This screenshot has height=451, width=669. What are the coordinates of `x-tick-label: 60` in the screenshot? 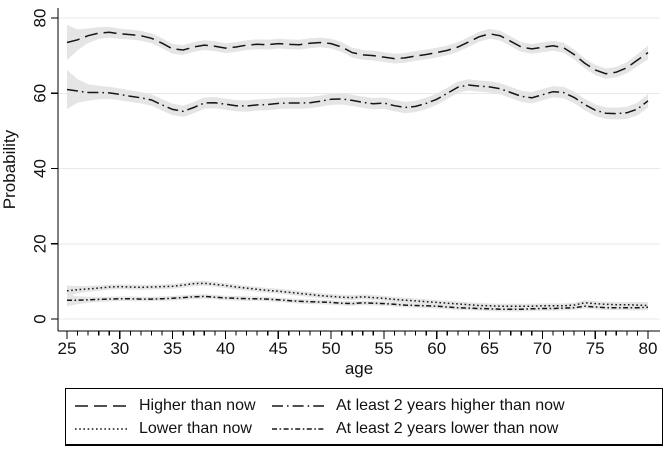 It's located at (436, 348).